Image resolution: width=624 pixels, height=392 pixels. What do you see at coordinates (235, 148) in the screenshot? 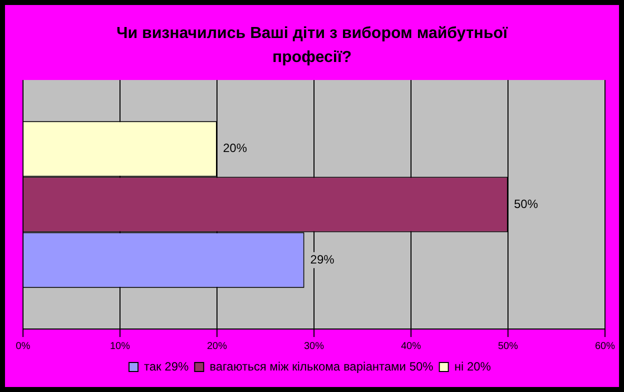
I see `data-label: 20%` at bounding box center [235, 148].